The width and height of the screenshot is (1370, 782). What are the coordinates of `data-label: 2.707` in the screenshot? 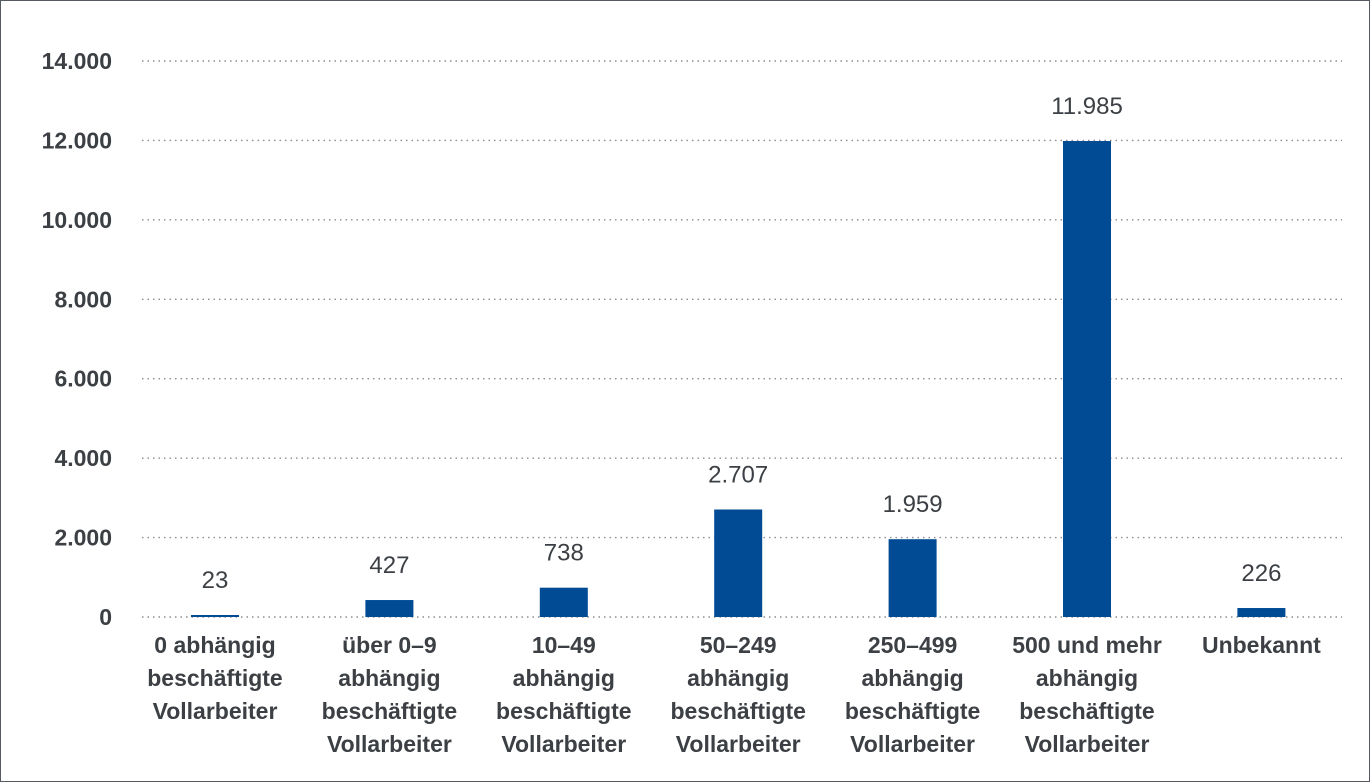 It's located at (738, 474).